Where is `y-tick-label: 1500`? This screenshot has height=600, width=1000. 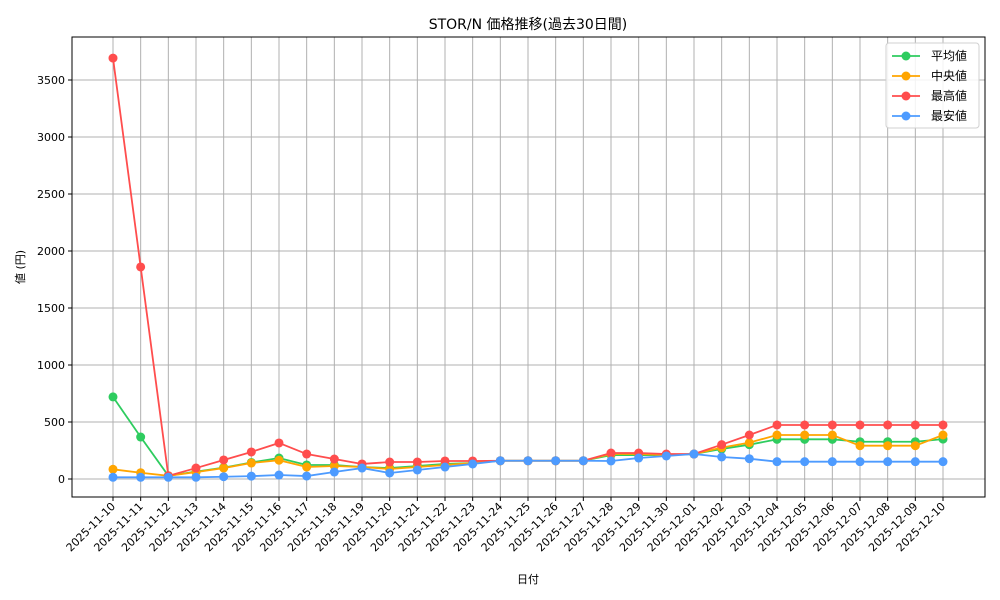 y-tick-label: 1500 is located at coordinates (51, 308).